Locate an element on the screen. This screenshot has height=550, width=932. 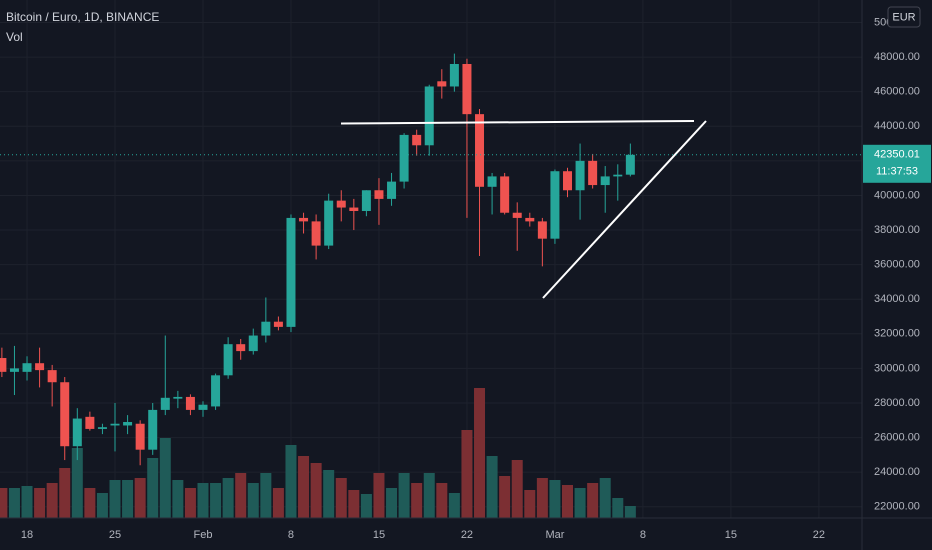
x-tick-label: 18 is located at coordinates (27, 535).